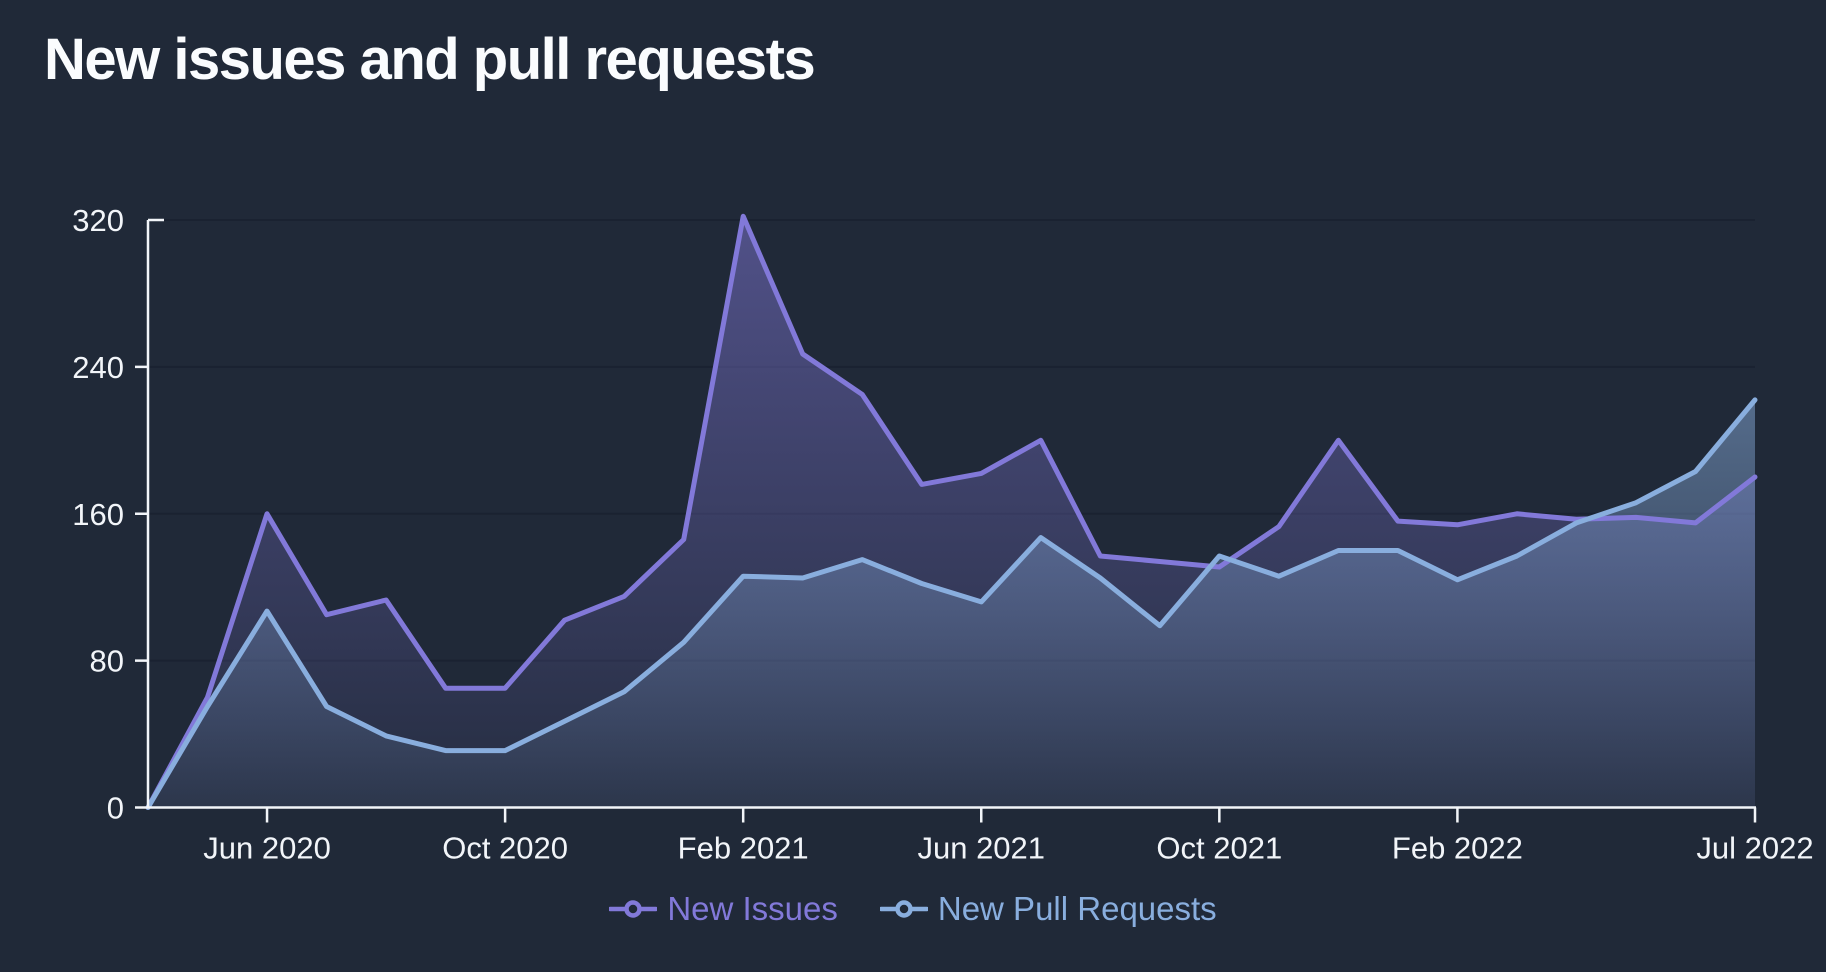 The image size is (1826, 972). Describe the element at coordinates (115, 808) in the screenshot. I see `y-tick-label: 0` at that location.